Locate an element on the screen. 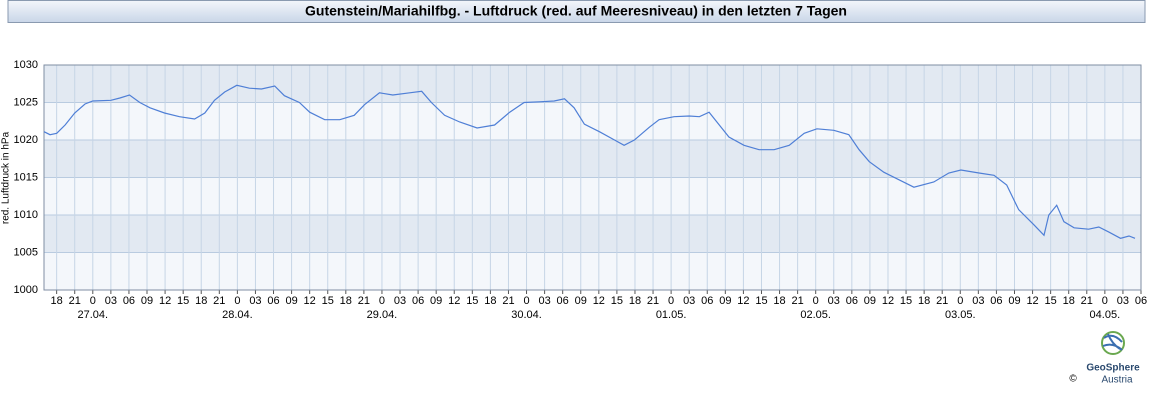 The width and height of the screenshot is (1152, 400). y-tick-label: 1015 is located at coordinates (26, 177).